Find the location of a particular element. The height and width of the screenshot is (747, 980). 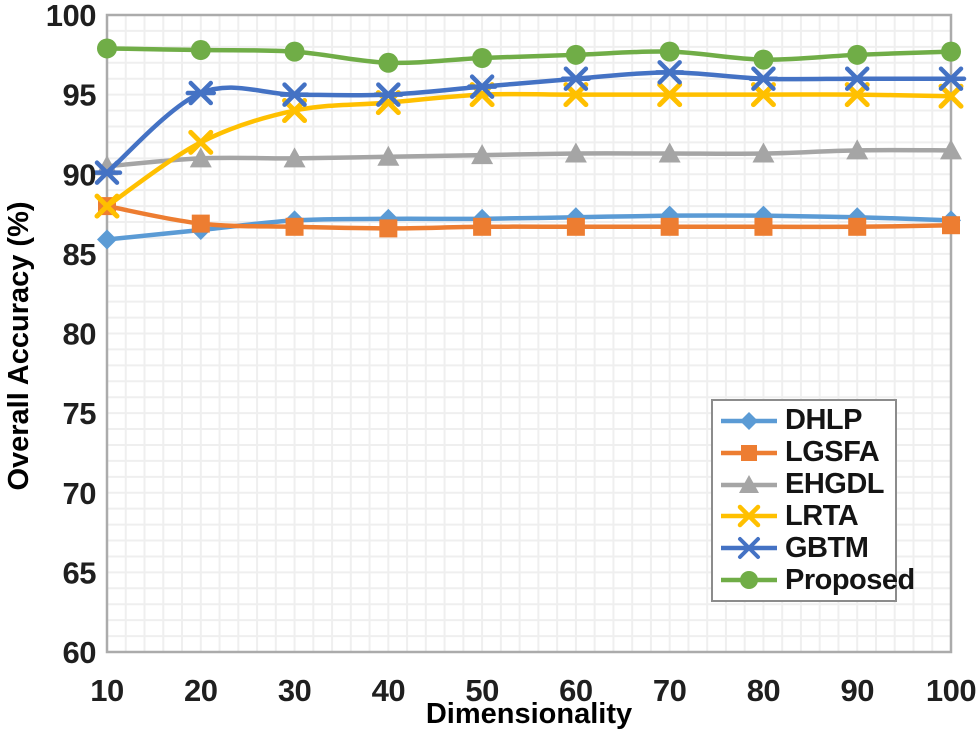

y-tick-label: 70 is located at coordinates (79, 493).